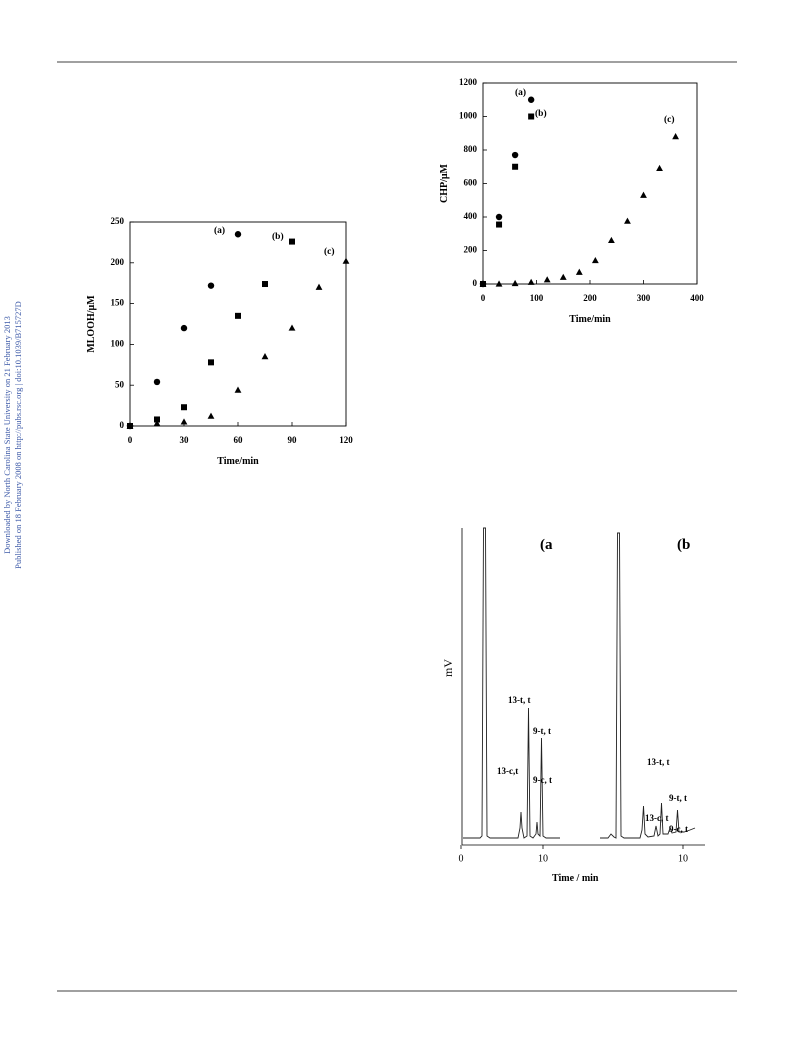 Image resolution: width=793 pixels, height=1040 pixels. What do you see at coordinates (448, 668) in the screenshot?
I see `chrom-y-label: mV` at bounding box center [448, 668].